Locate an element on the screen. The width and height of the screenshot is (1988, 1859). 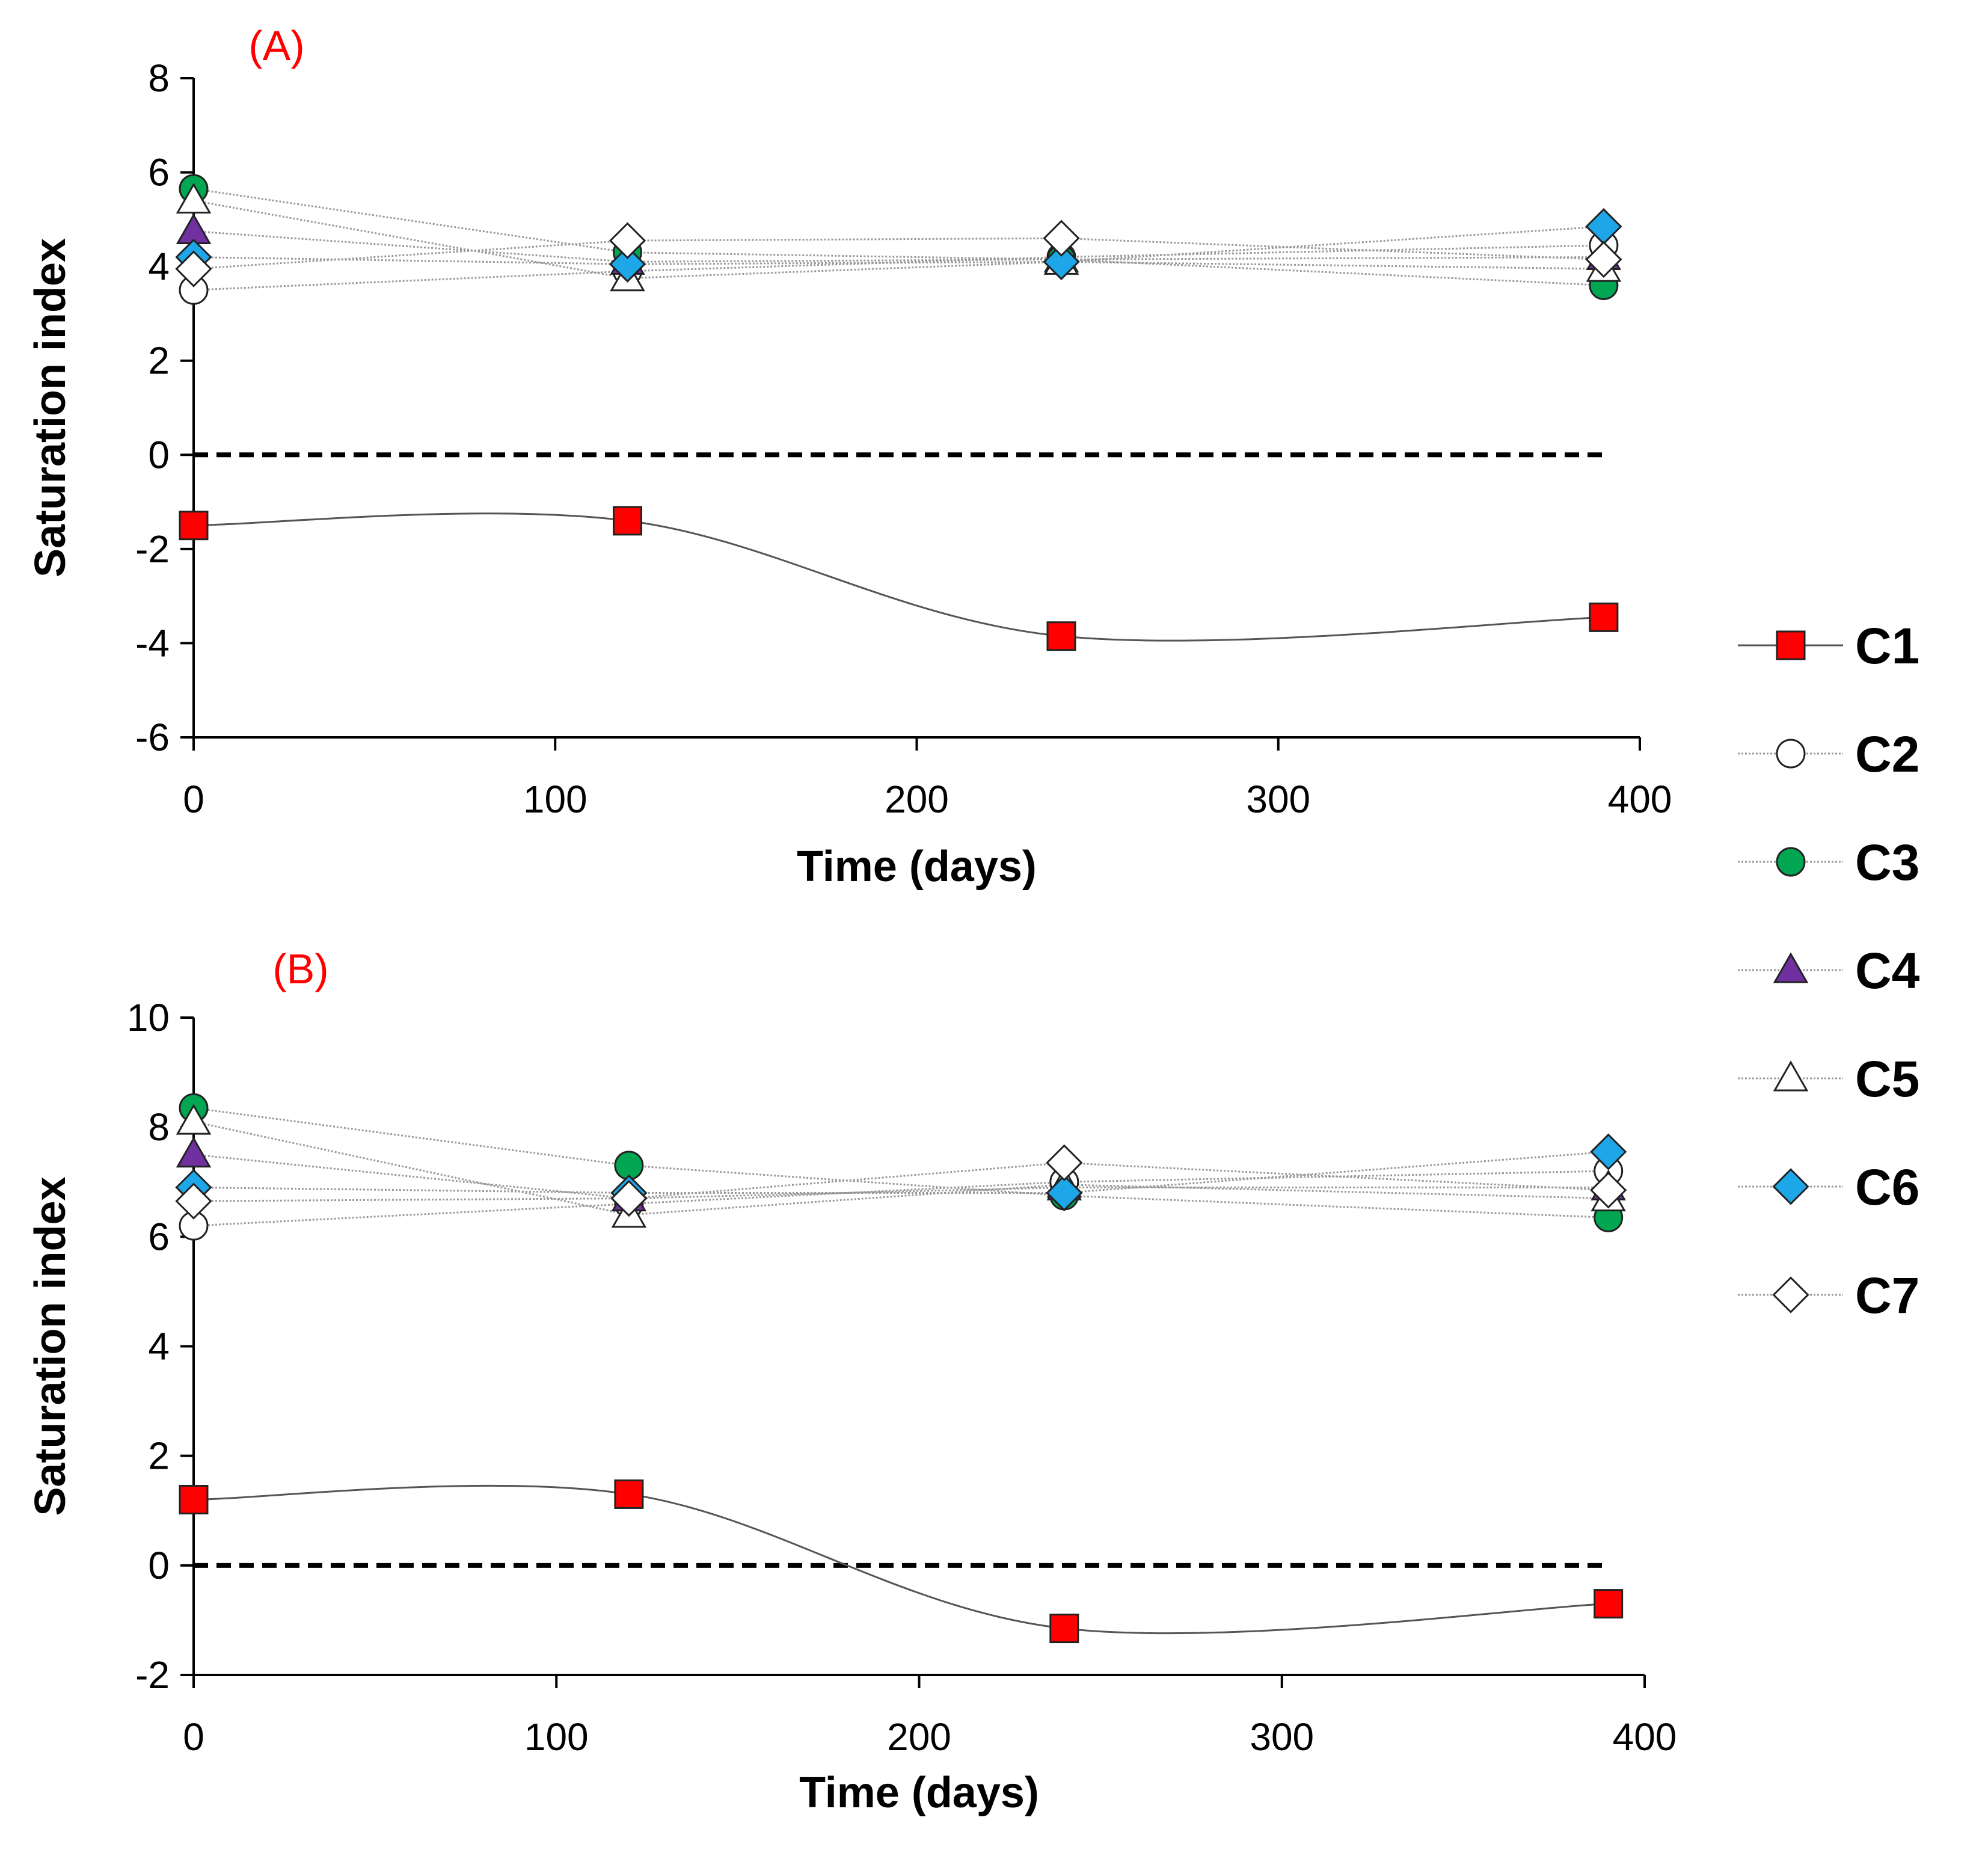
legend-marker-c6 is located at coordinates (1790, 1186).